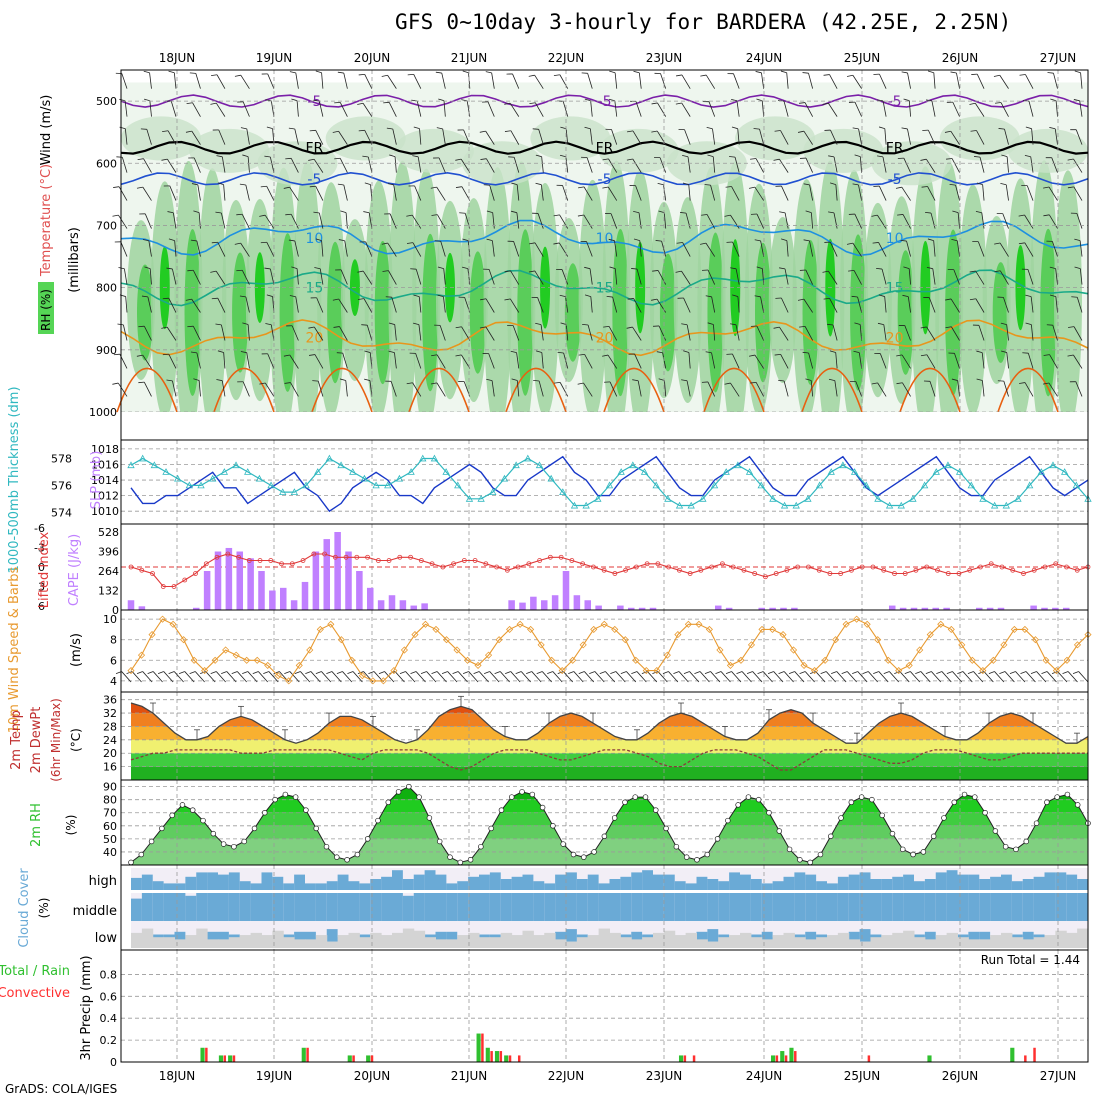 The height and width of the screenshot is (1100, 1100). Describe the element at coordinates (110, 839) in the screenshot. I see `rh-tick-label: 50` at that location.